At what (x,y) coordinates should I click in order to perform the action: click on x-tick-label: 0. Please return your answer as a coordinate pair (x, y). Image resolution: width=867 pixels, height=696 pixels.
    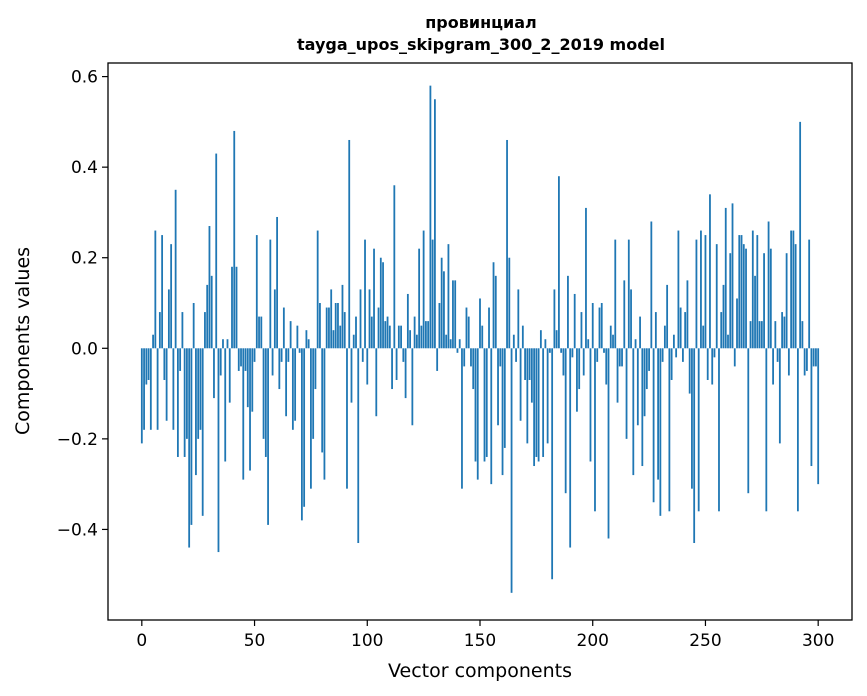
    Looking at the image, I should click on (141, 641).